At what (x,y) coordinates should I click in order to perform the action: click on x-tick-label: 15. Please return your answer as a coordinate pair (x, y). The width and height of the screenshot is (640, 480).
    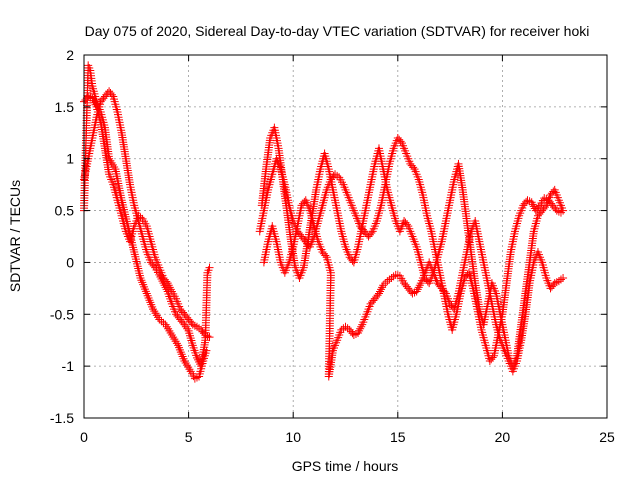
    Looking at the image, I should click on (398, 437).